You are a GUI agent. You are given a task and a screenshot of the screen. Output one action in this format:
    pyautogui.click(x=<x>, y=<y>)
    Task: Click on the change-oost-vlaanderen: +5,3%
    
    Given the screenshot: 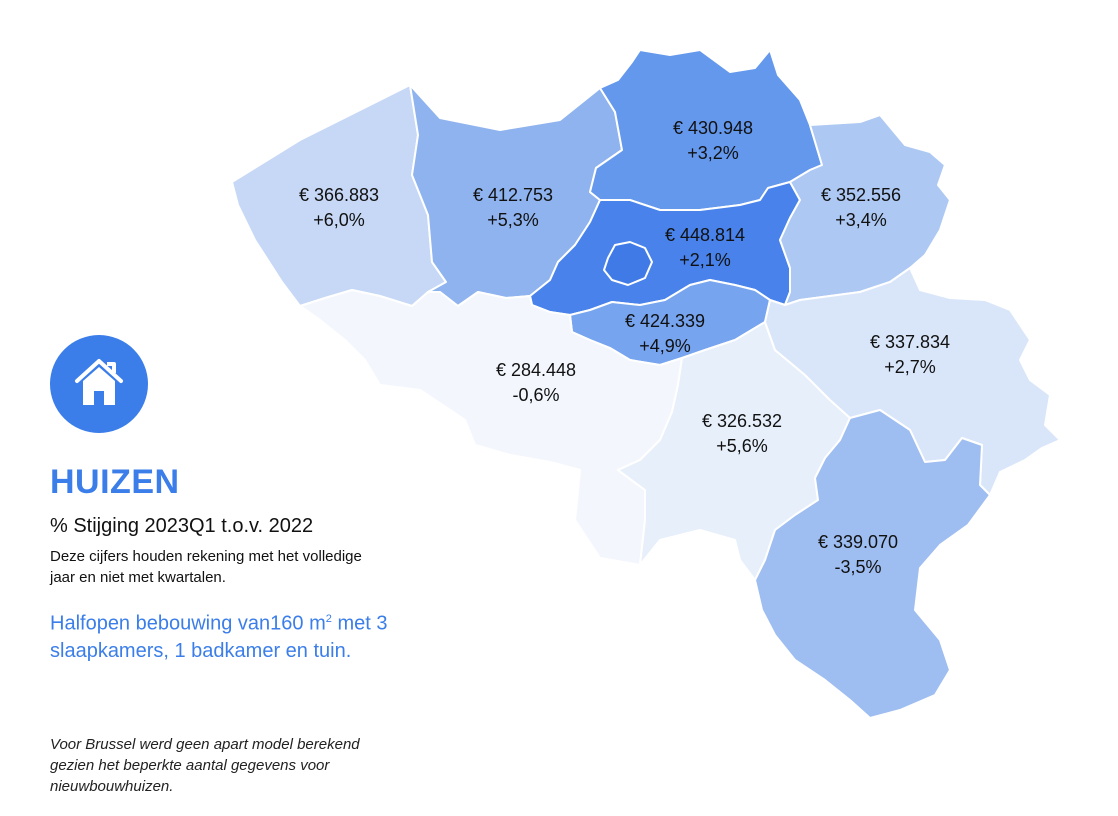 What is the action you would take?
    pyautogui.click(x=513, y=220)
    